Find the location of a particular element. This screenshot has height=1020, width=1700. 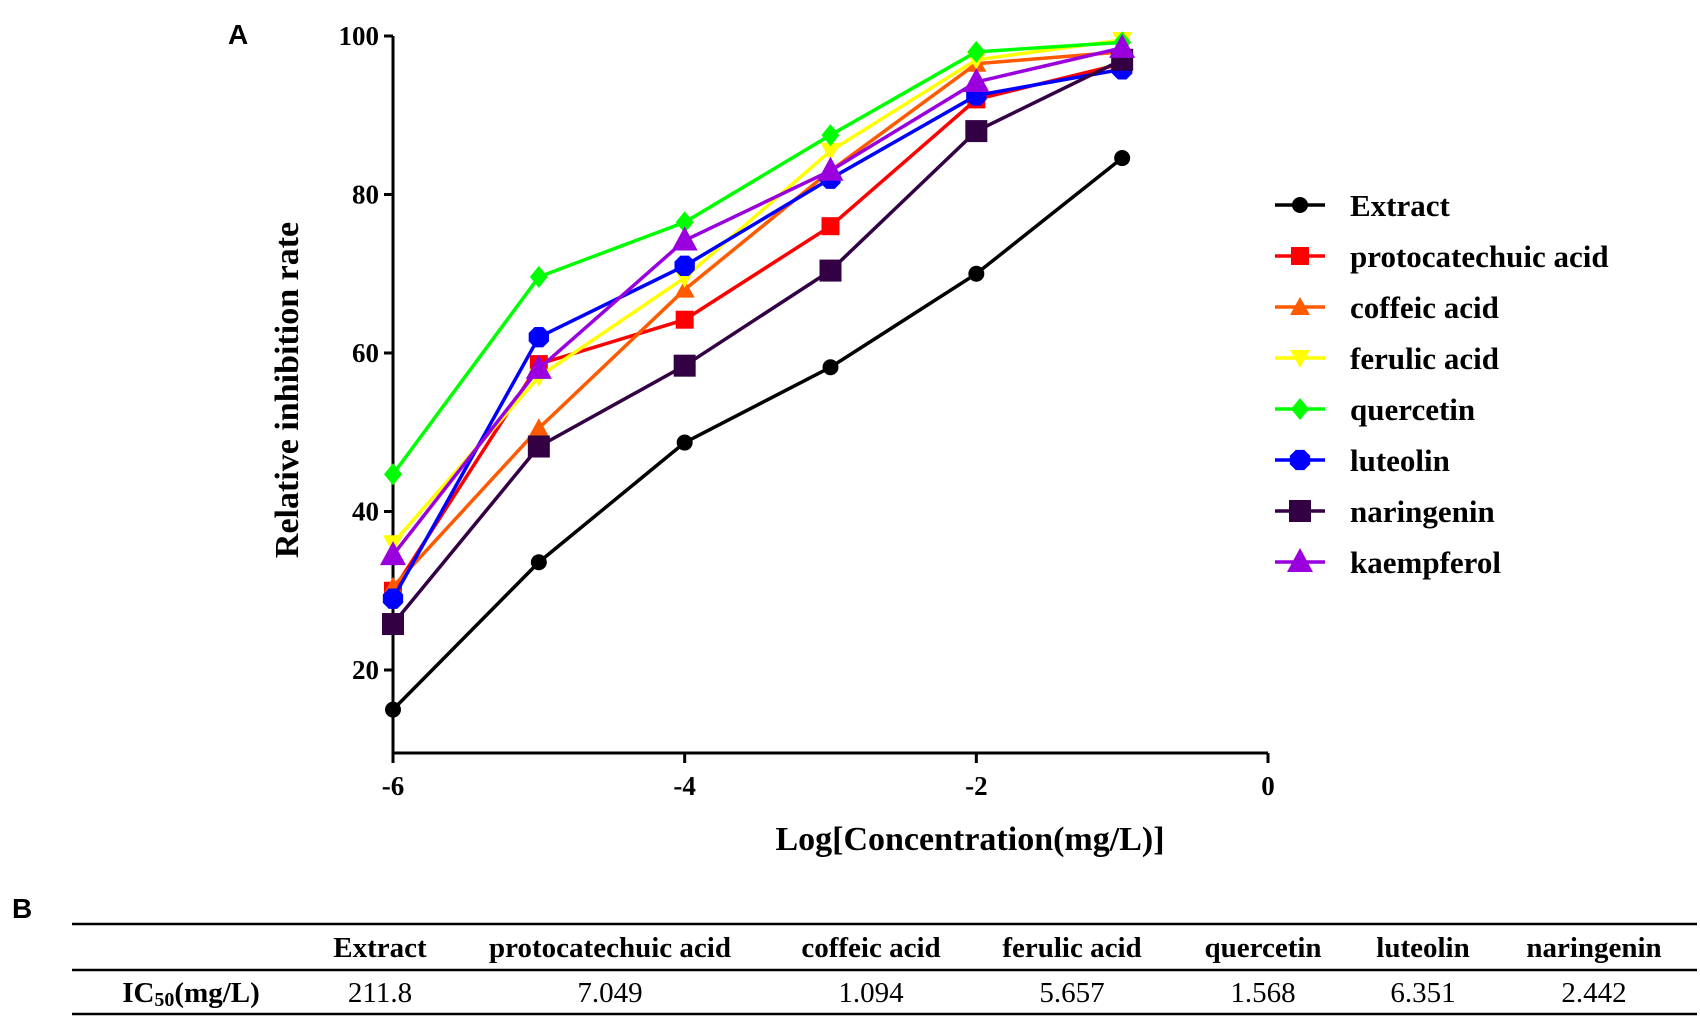

column-header: naringenin is located at coordinates (1593, 948).